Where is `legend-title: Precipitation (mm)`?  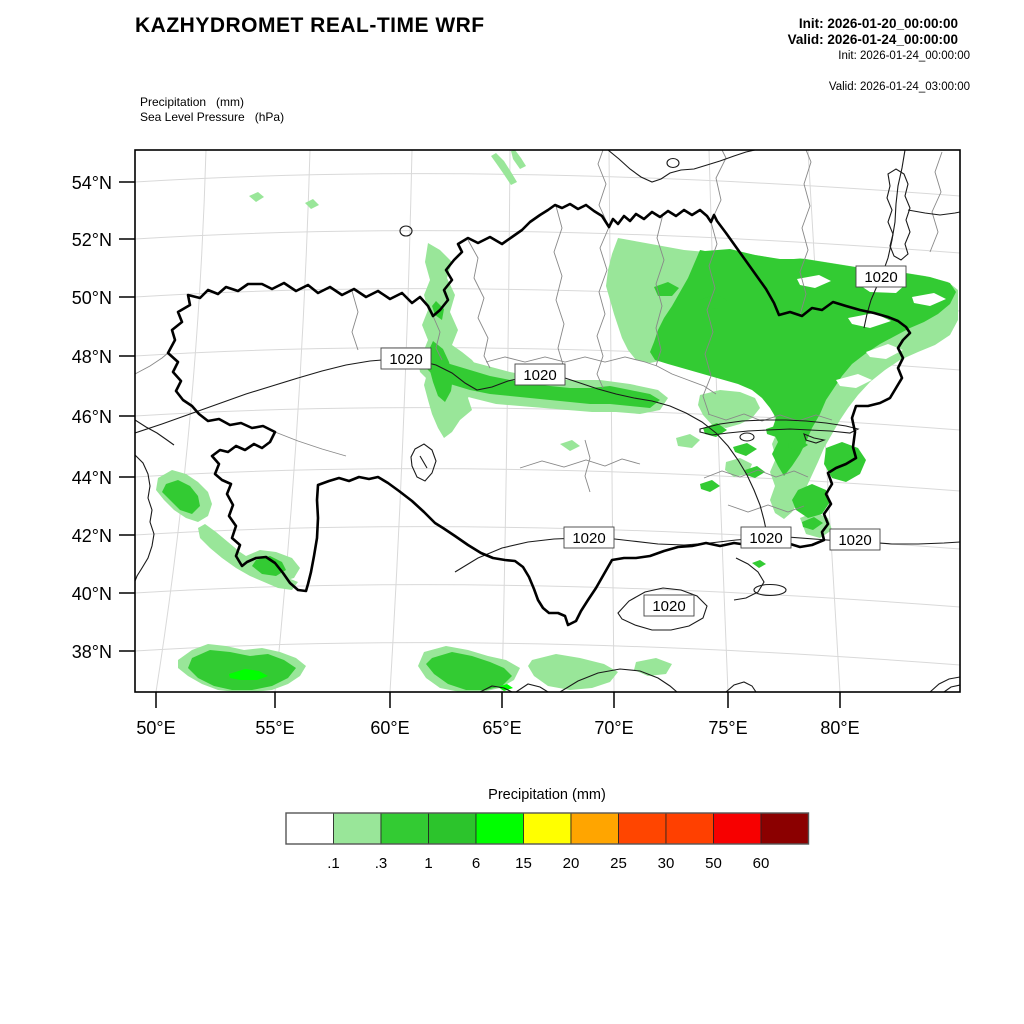 legend-title: Precipitation (mm) is located at coordinates (547, 795).